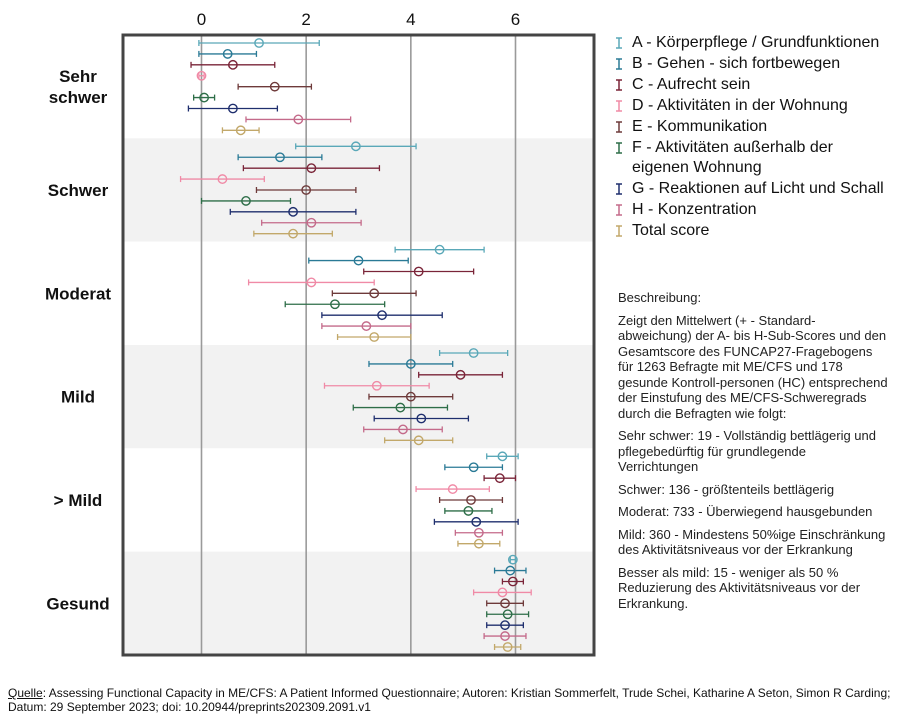 Image resolution: width=900 pixels, height=720 pixels. I want to click on x-tick-label: 4, so click(410, 19).